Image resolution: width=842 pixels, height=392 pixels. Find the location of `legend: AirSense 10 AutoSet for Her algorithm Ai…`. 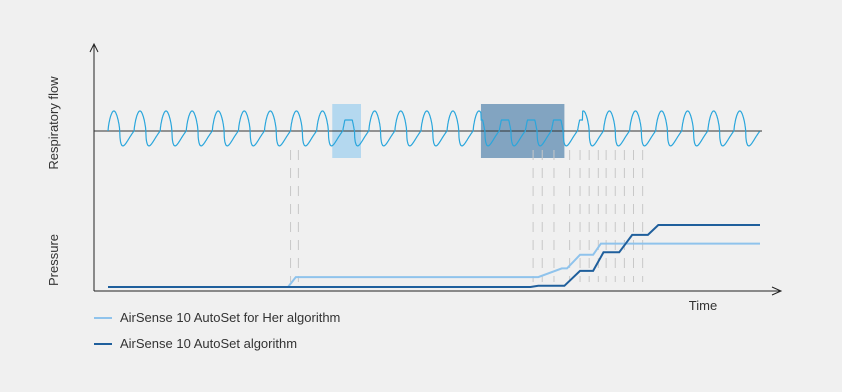

legend: AirSense 10 AutoSet for Her algorithm Ai… is located at coordinates (217, 330).